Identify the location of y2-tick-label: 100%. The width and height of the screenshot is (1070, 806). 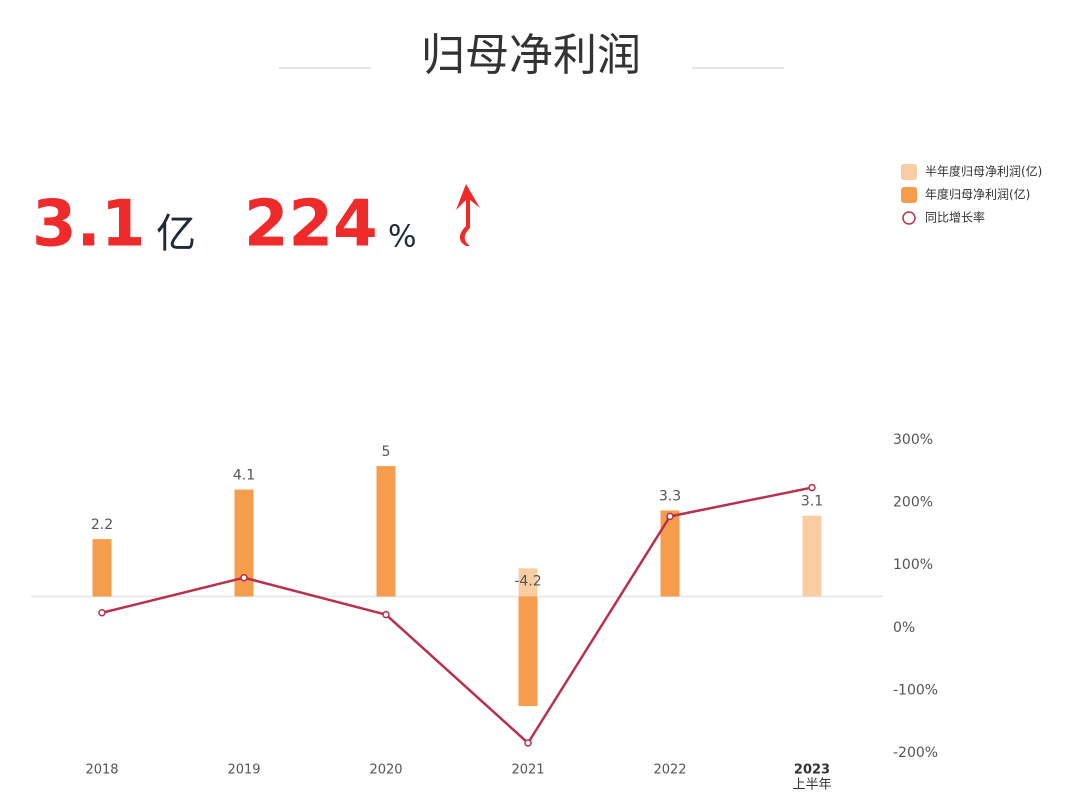
(913, 565).